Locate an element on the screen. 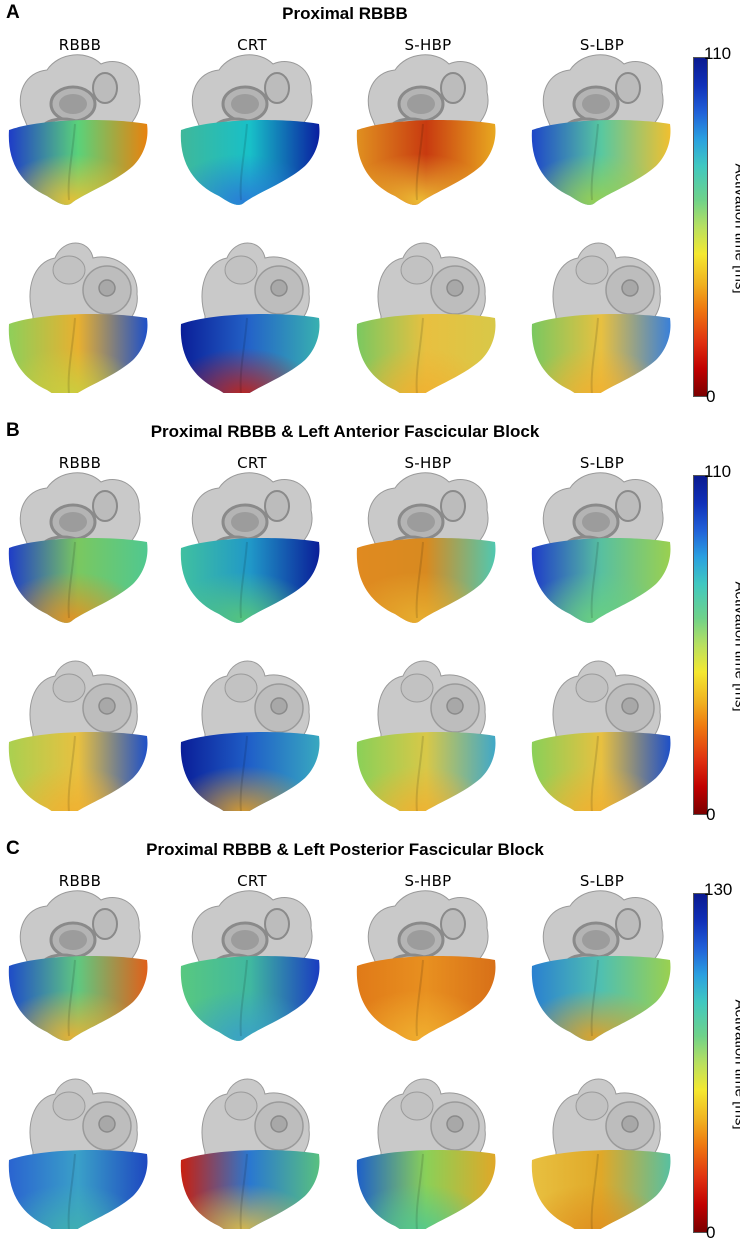 The height and width of the screenshot is (1258, 740). colorbar-max: 130 is located at coordinates (718, 889).